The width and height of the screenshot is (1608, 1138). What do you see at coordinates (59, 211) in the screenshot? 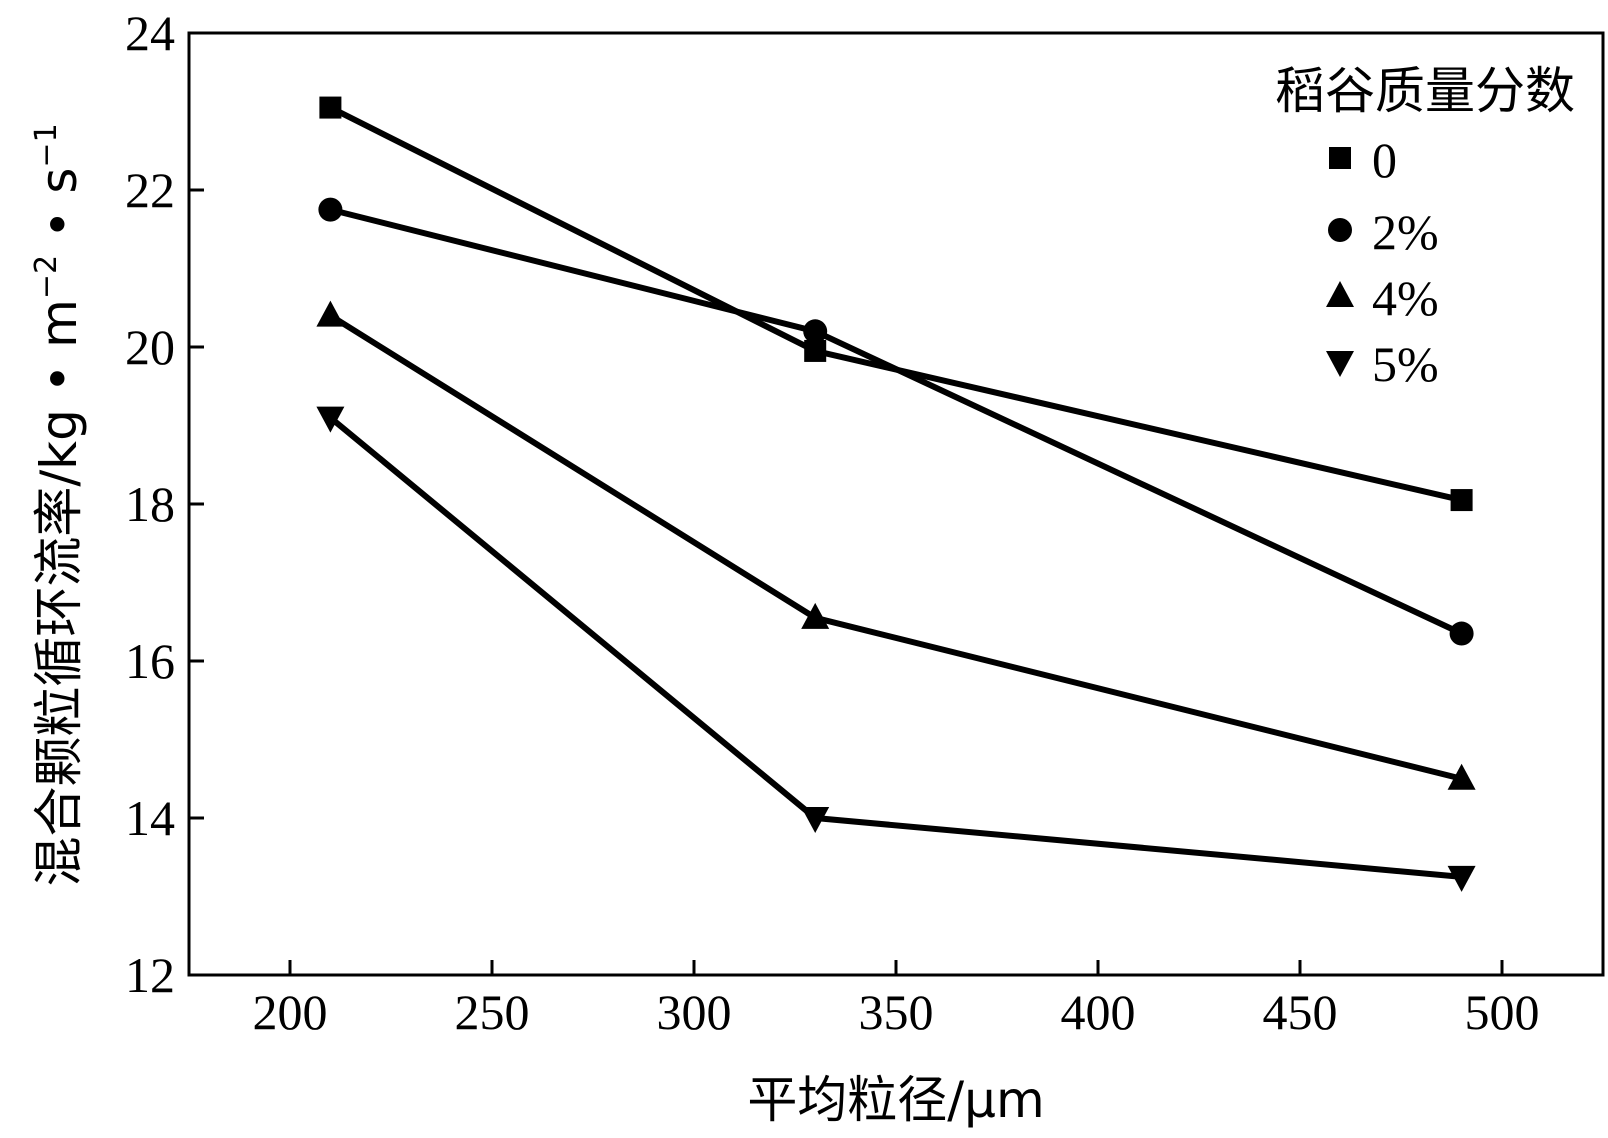
I see `y-axis-title-middle: • s` at bounding box center [59, 211].